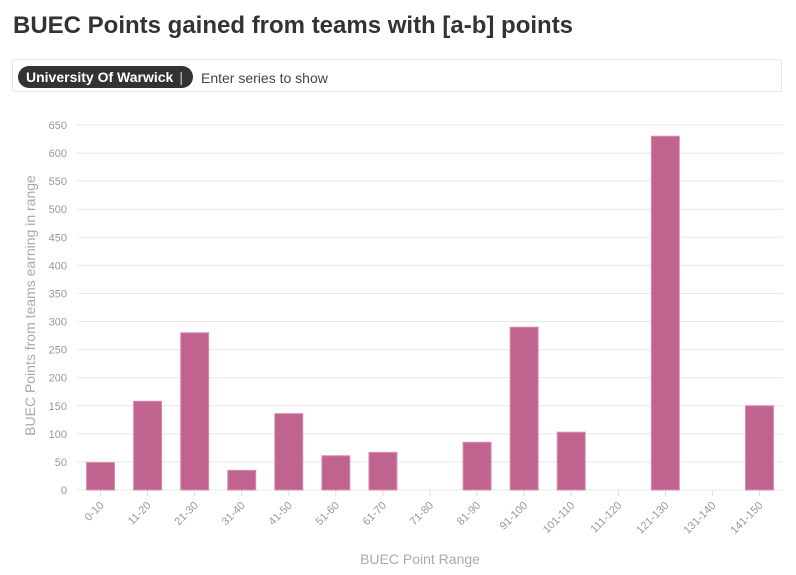 Image resolution: width=796 pixels, height=575 pixels. Describe the element at coordinates (747, 518) in the screenshot. I see `x-tick-label: 141-150` at that location.